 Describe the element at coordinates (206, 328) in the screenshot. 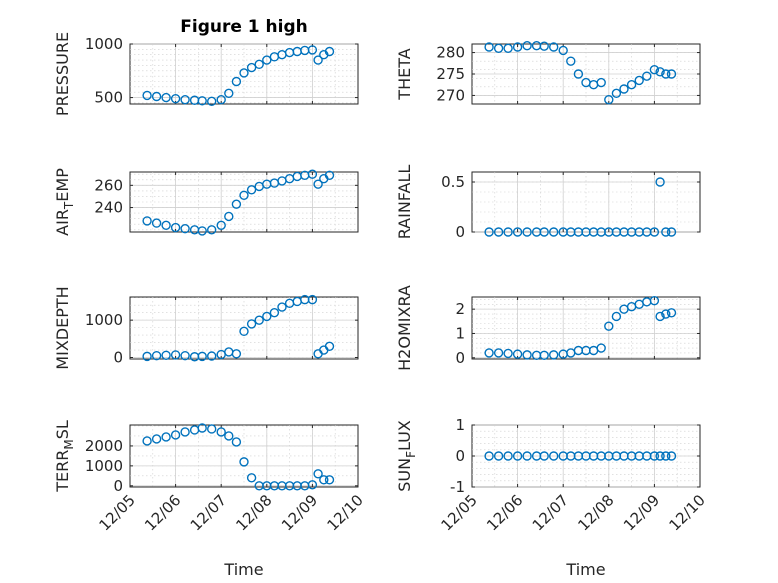

I see `subplot-mixdepth: 0 1000 MIXDEPTH` at that location.